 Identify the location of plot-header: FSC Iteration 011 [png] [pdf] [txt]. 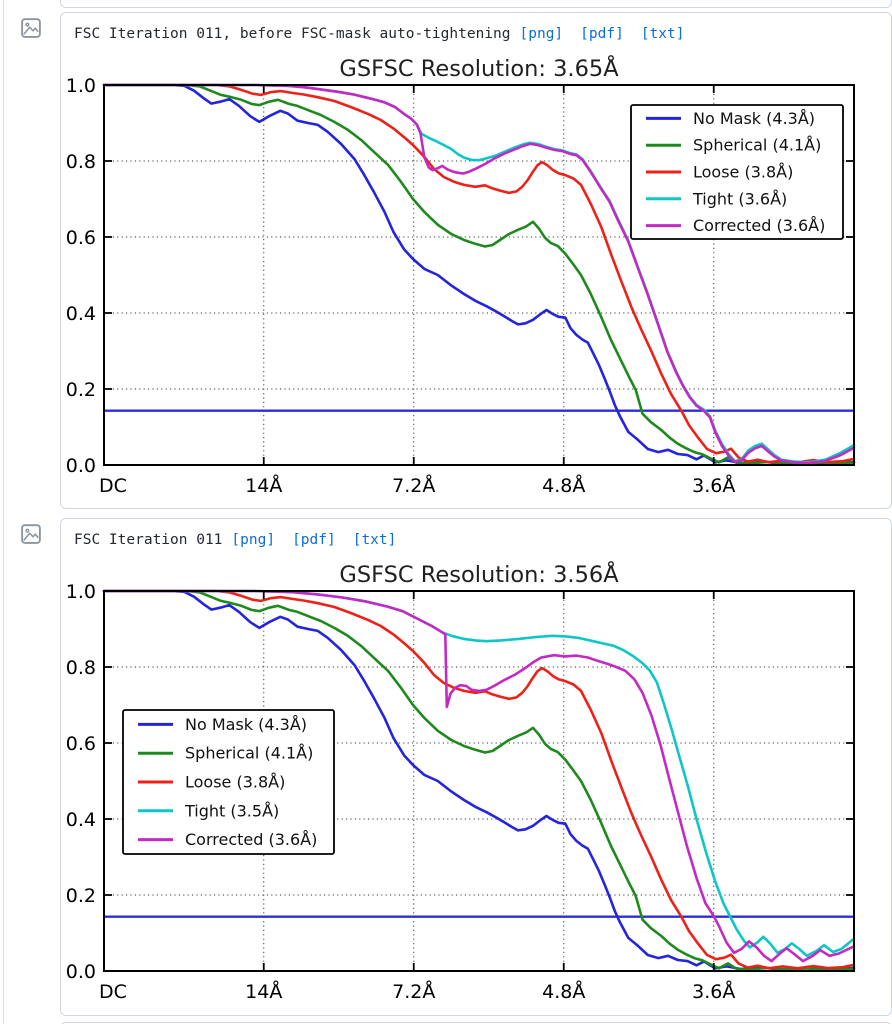
(476, 533).